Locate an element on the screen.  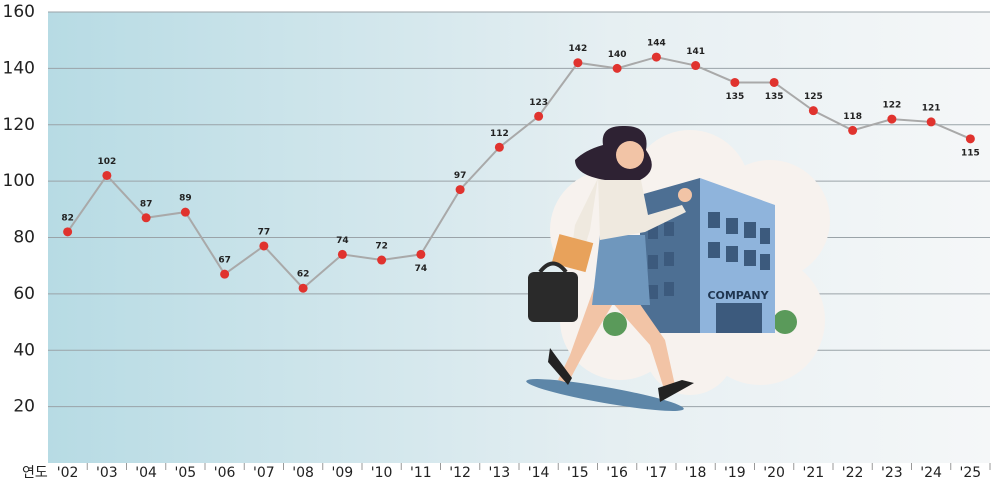
x-tick-label: '09 is located at coordinates (343, 473).